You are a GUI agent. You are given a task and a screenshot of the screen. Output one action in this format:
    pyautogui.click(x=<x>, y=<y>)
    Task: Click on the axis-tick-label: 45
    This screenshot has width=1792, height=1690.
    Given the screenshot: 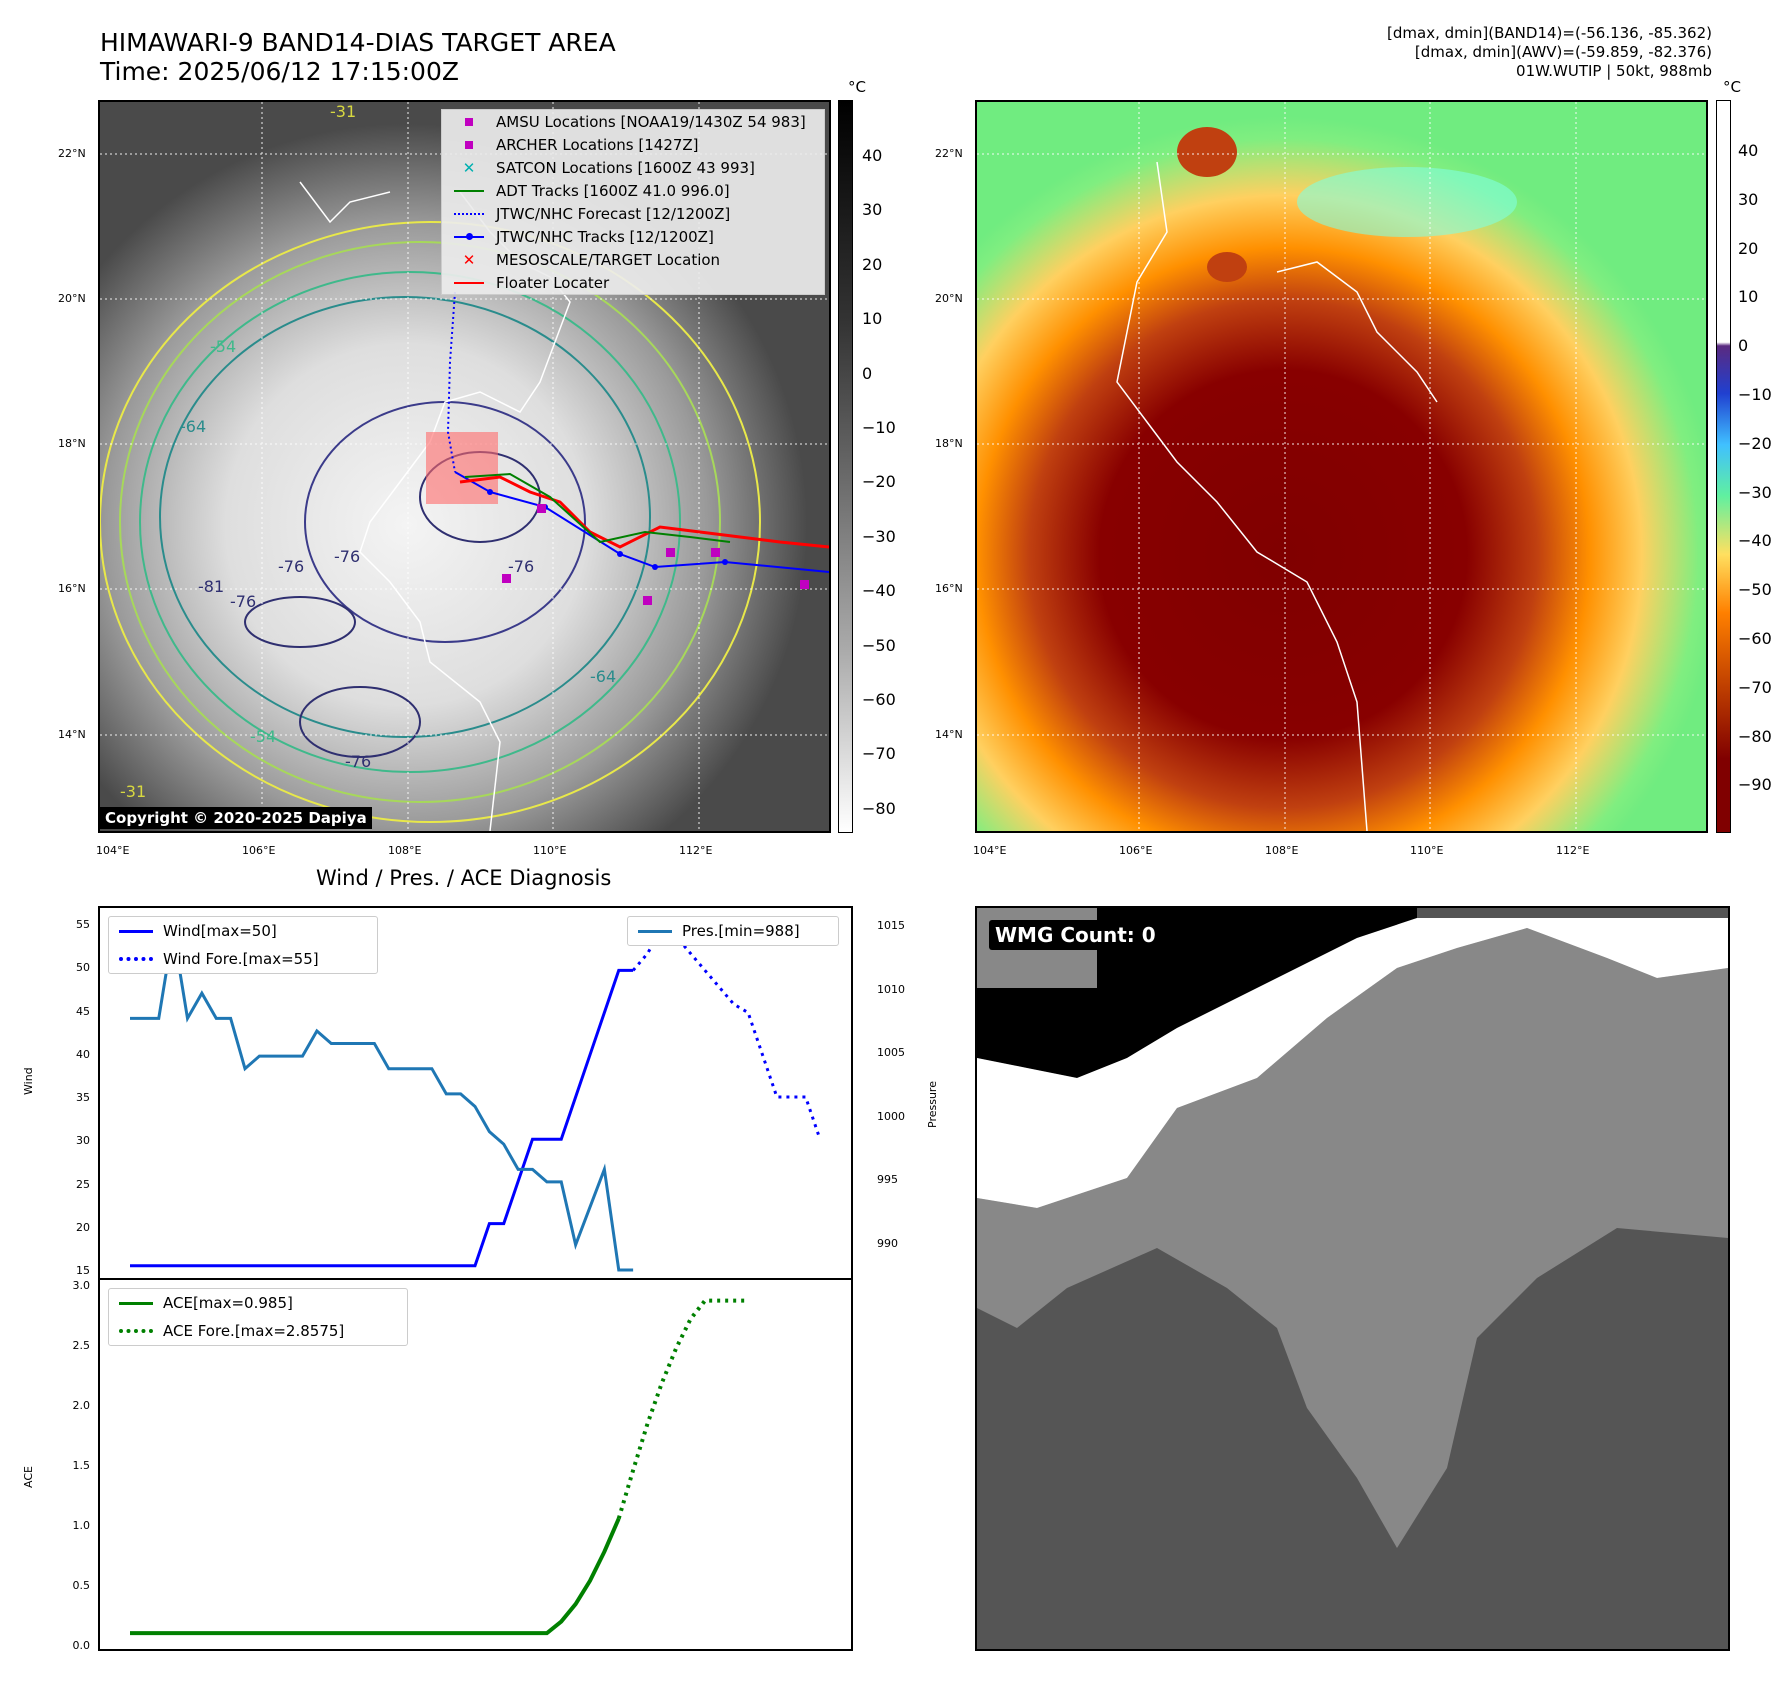 What is the action you would take?
    pyautogui.click(x=83, y=1011)
    